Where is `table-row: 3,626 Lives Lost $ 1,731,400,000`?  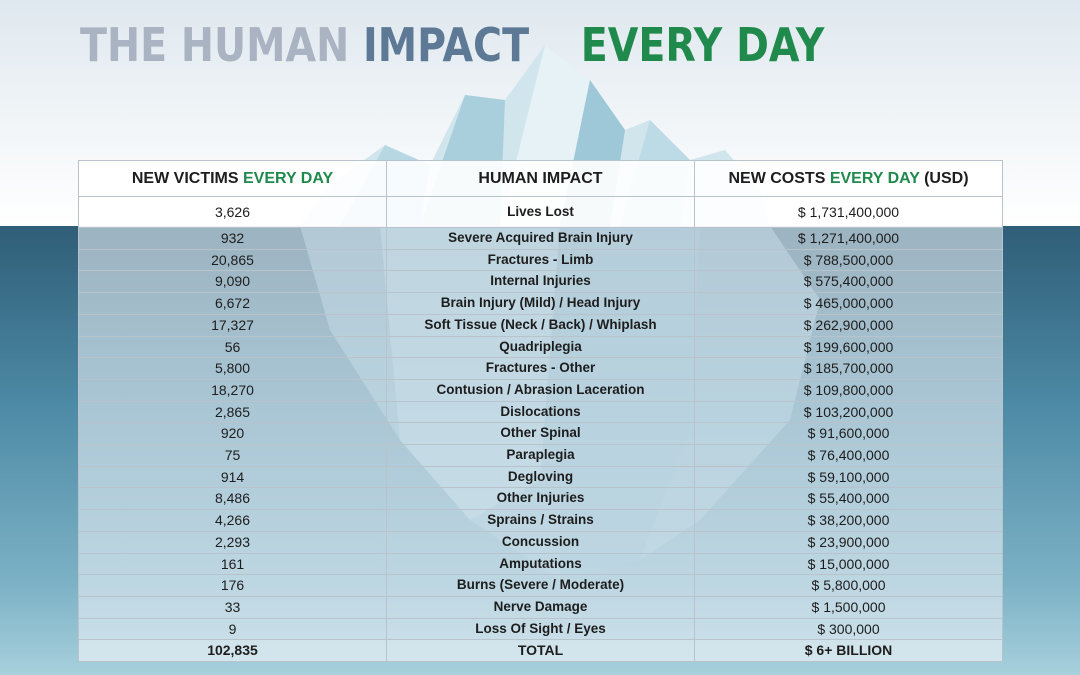 table-row: 3,626 Lives Lost $ 1,731,400,000 is located at coordinates (540, 212).